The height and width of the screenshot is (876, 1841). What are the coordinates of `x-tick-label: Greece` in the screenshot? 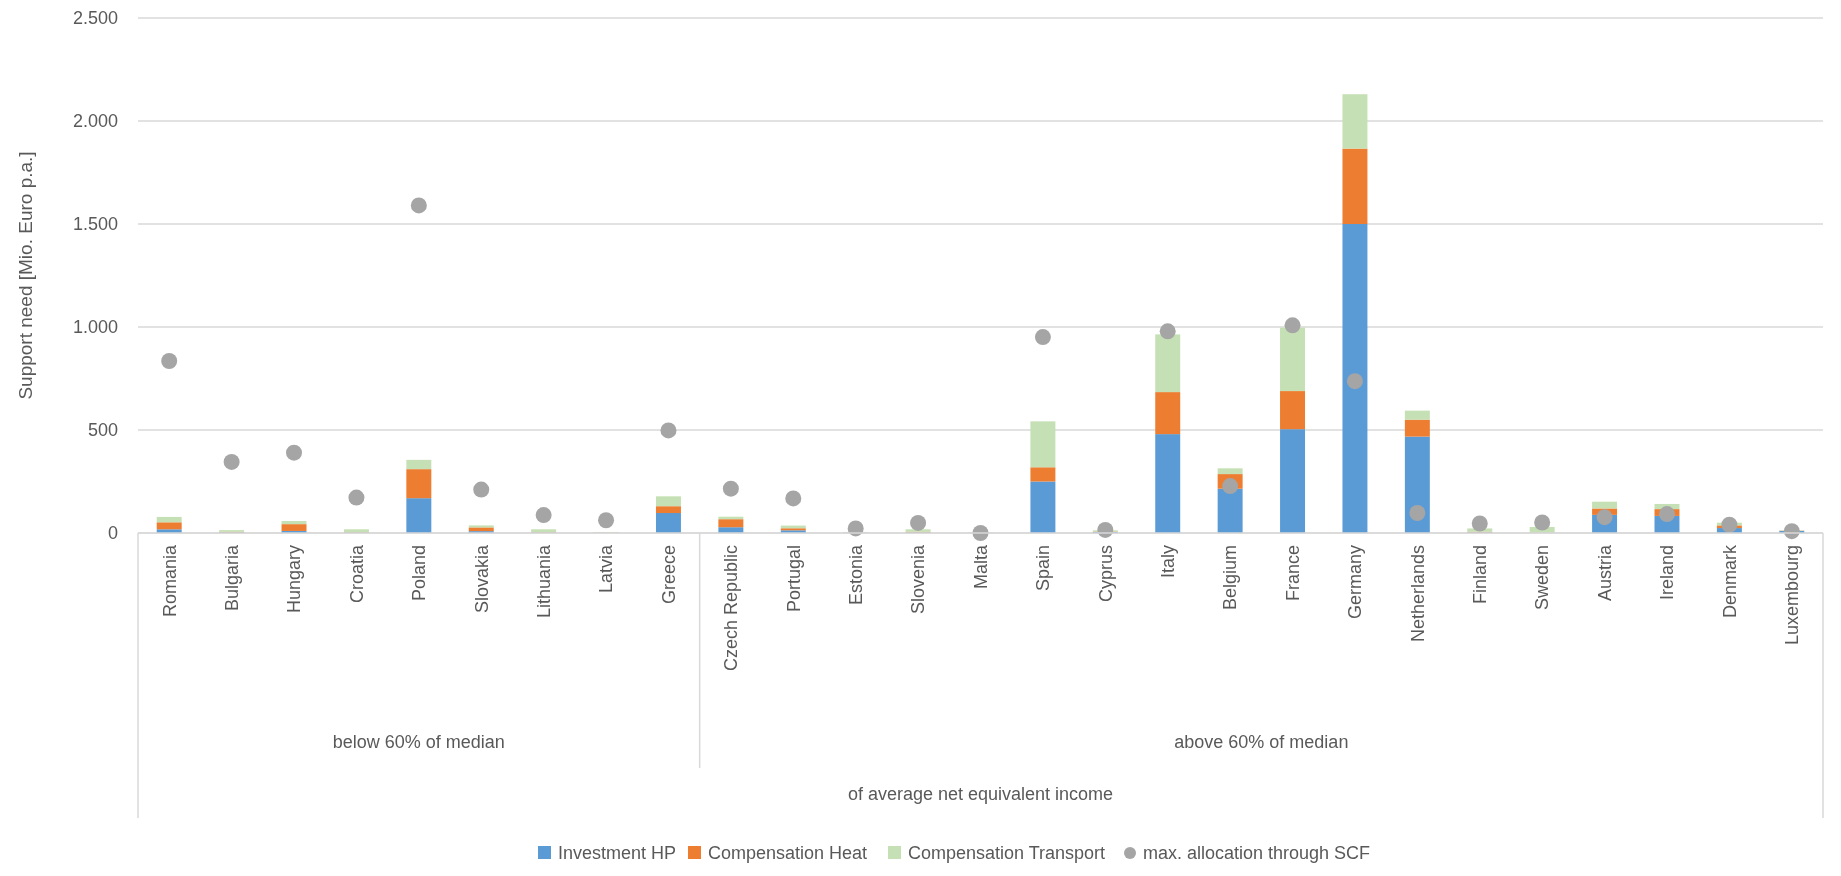 It's located at (668, 575).